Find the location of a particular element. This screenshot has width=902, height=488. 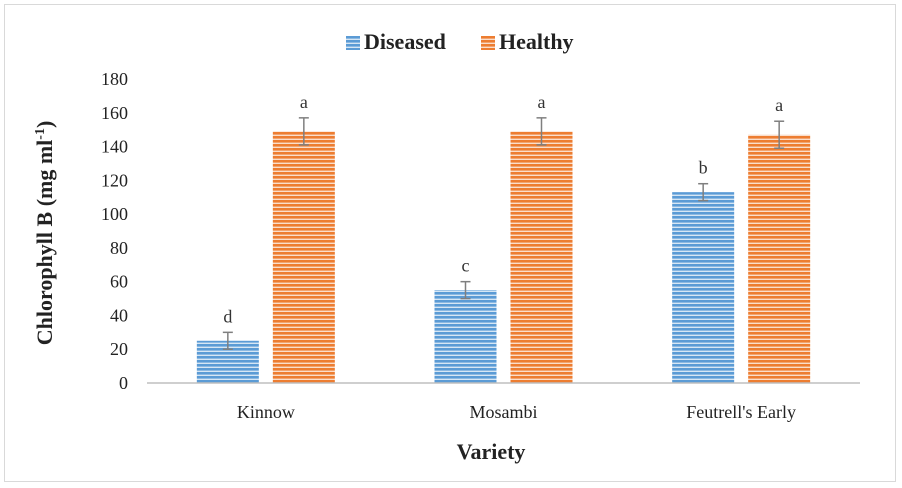

y-tick-label: 100 is located at coordinates (114, 214).